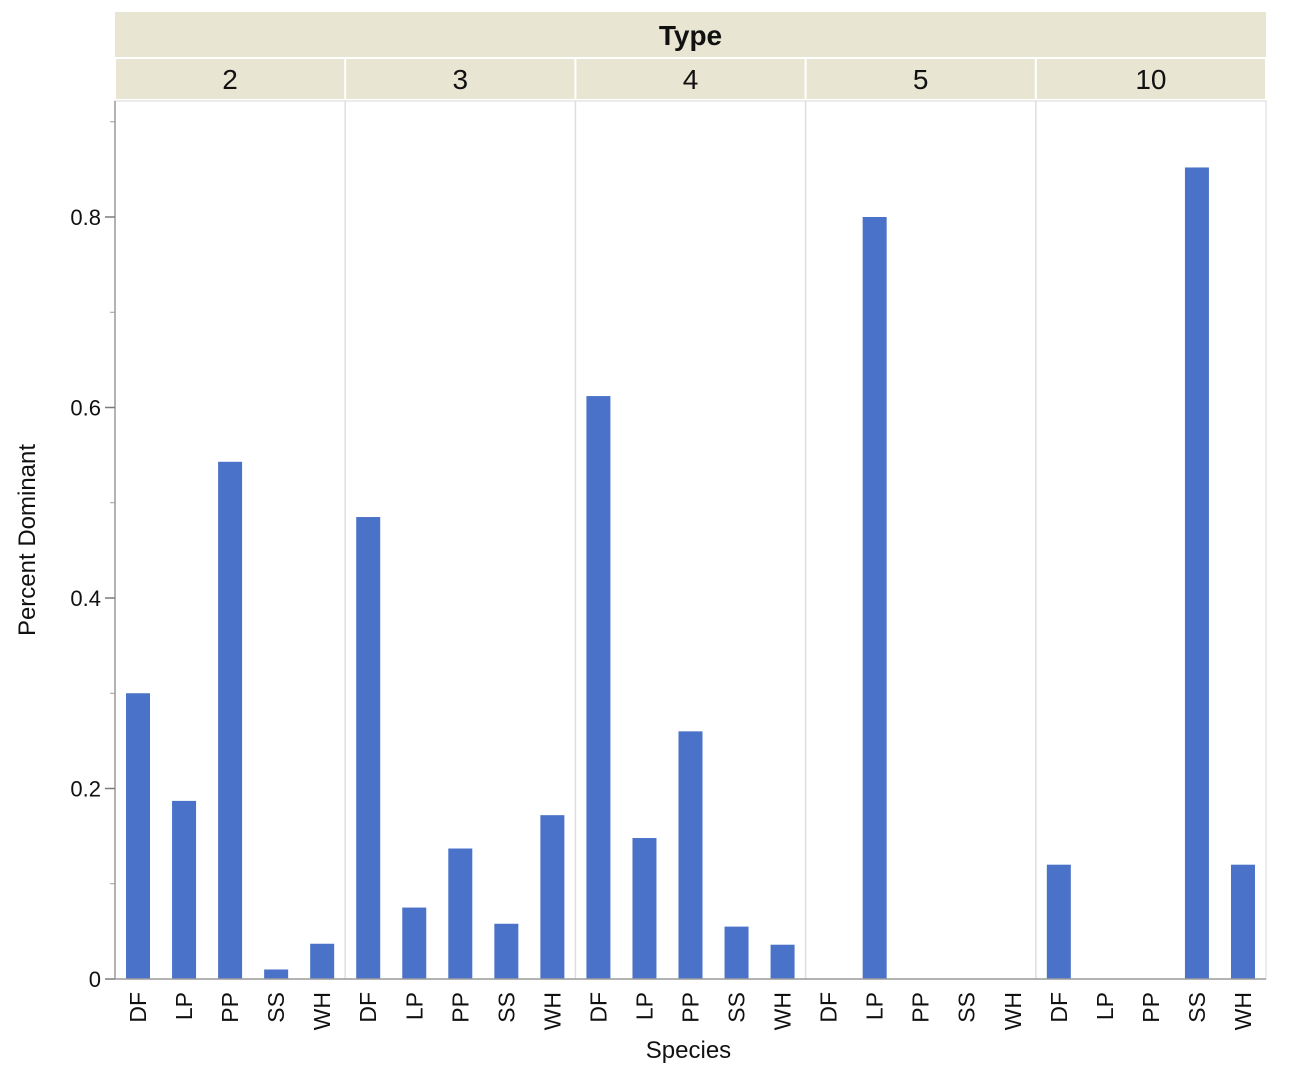  I want to click on panel-header: 2 3 4 5 10, so click(690, 55).